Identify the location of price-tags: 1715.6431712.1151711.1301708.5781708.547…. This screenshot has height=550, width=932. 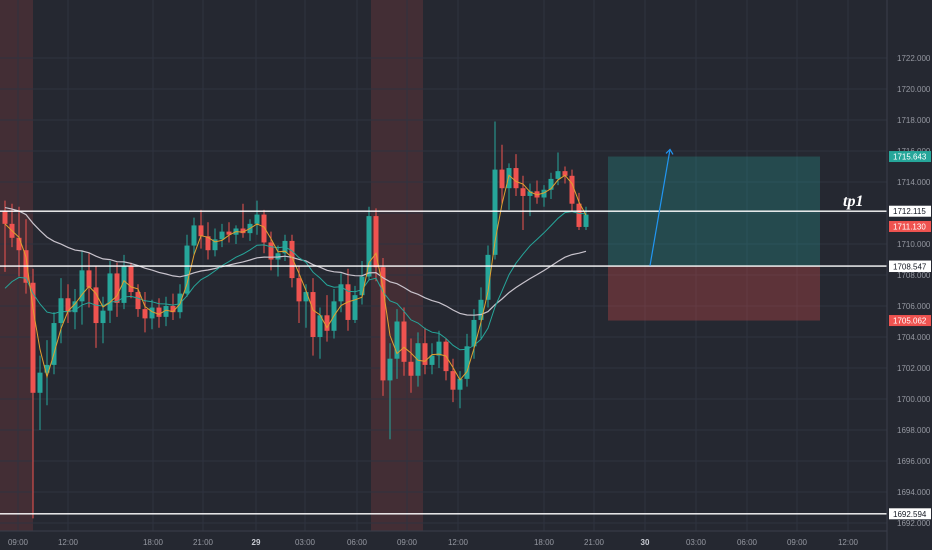
(910, 335).